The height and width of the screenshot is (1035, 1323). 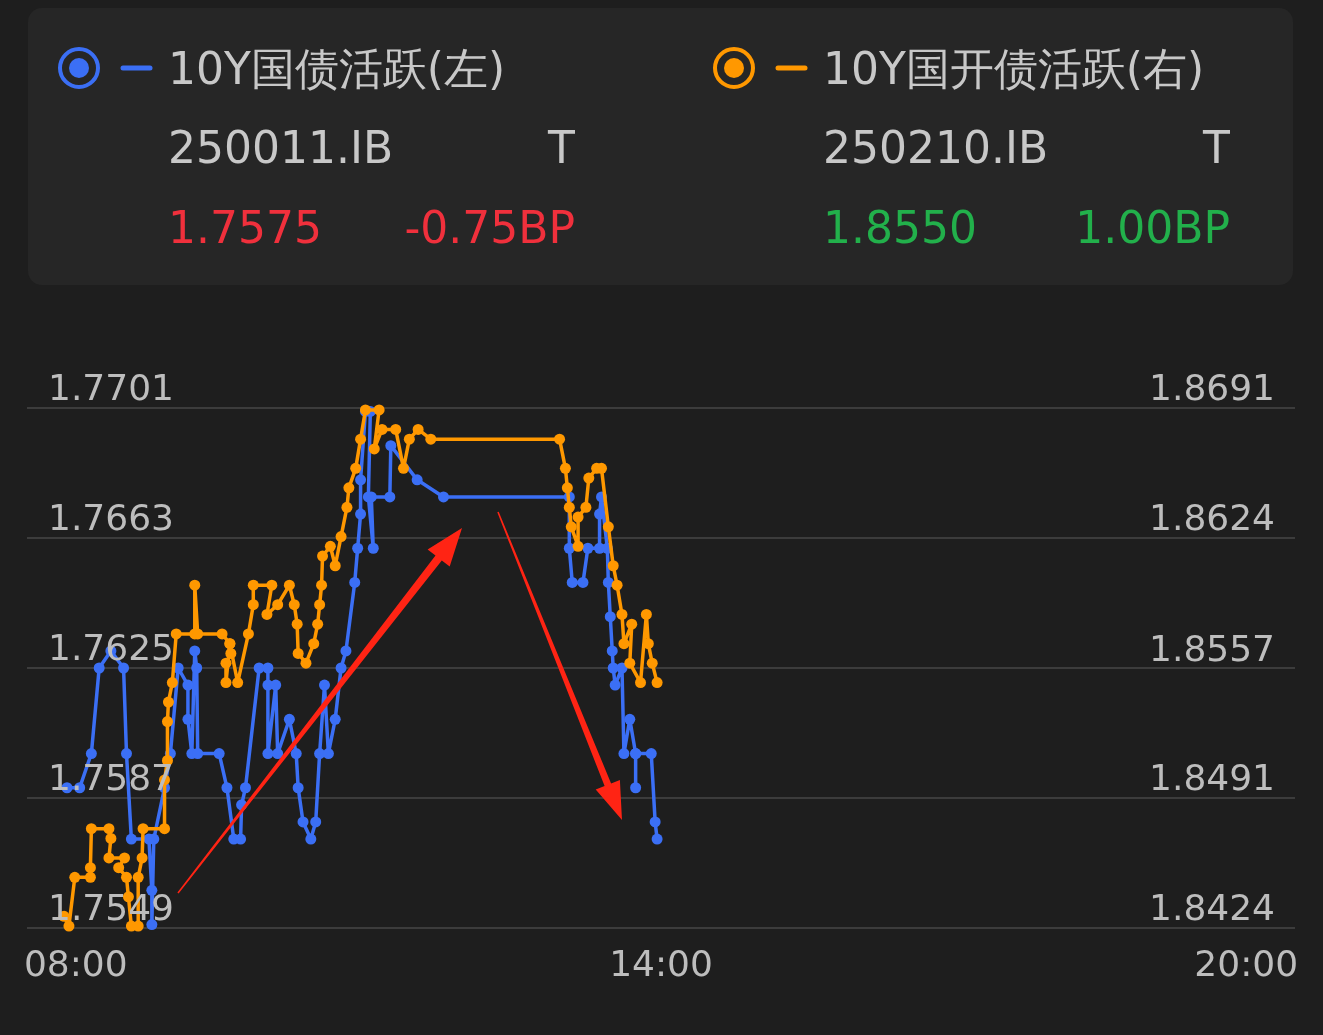 What do you see at coordinates (245, 227) in the screenshot?
I see `text: 1.7575` at bounding box center [245, 227].